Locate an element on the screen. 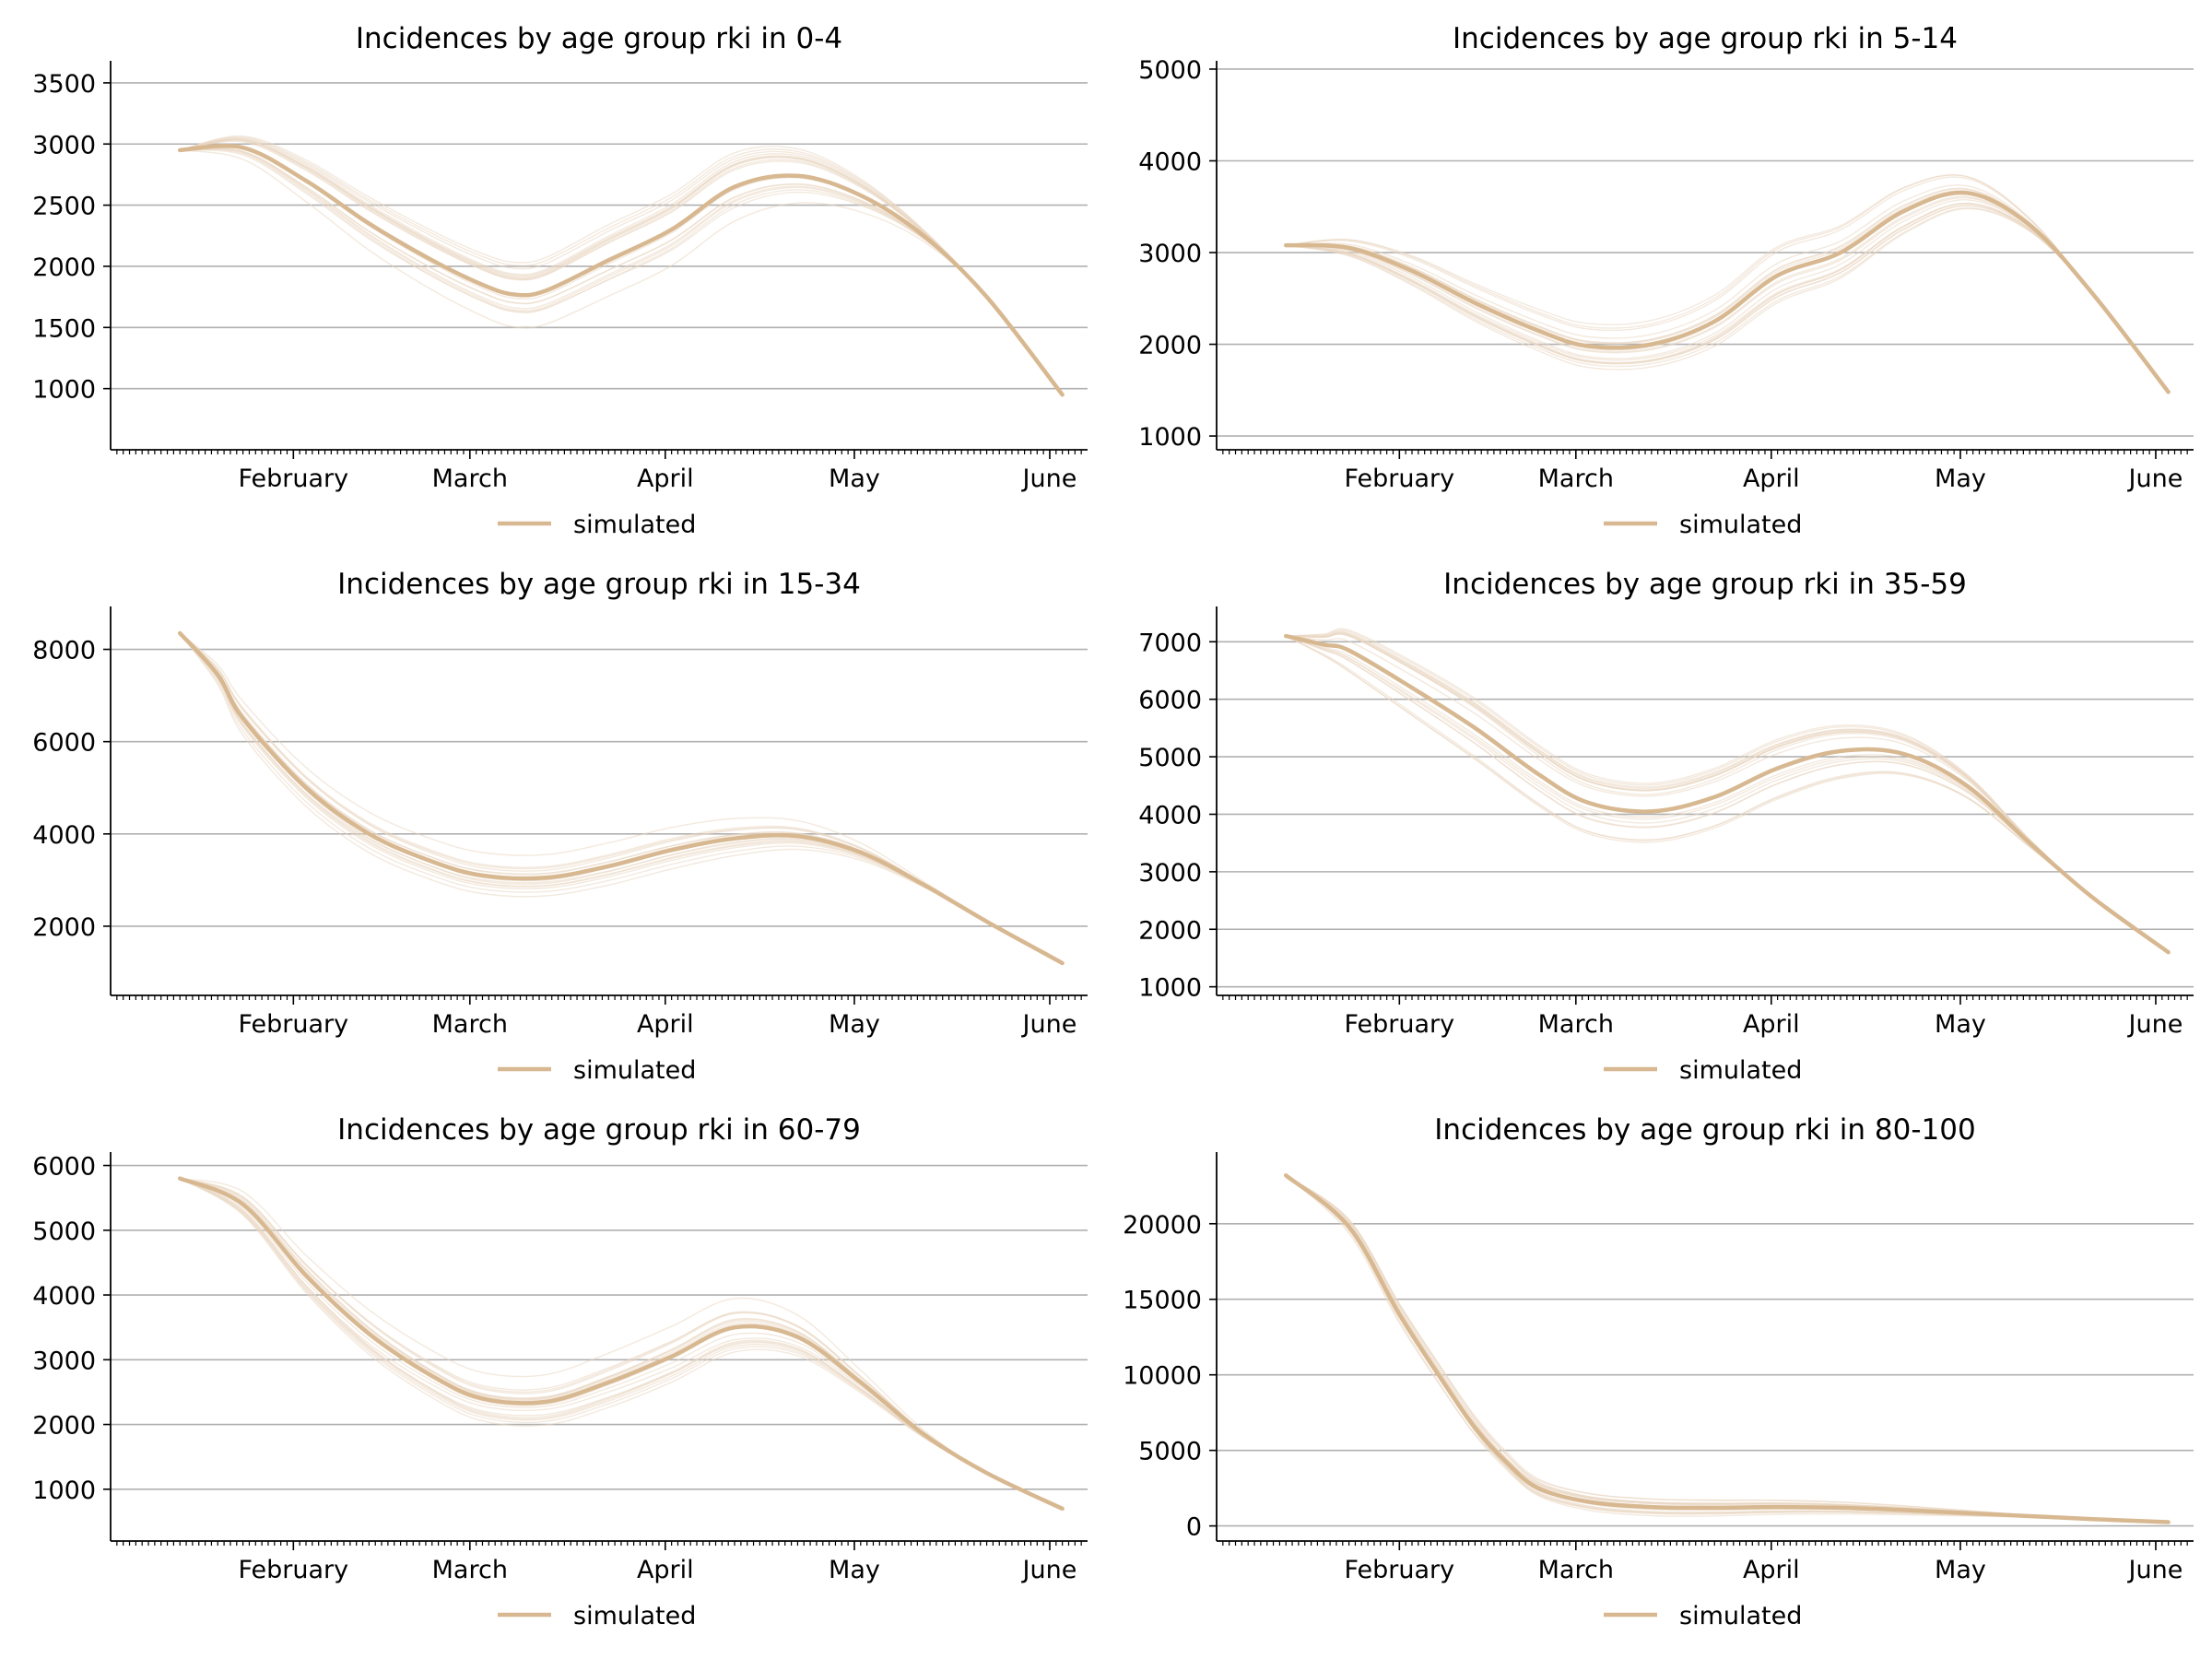  subplot-title: Incidences by age group rki in 0-4 is located at coordinates (599, 38).